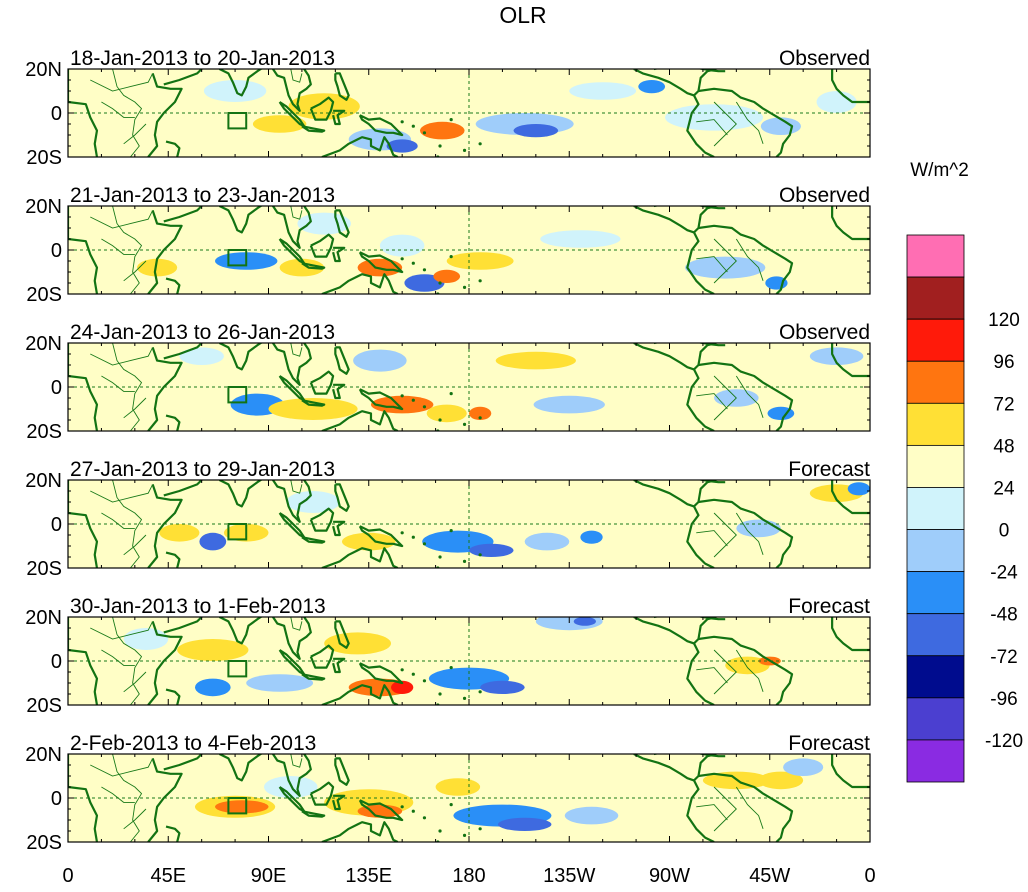  Describe the element at coordinates (269, 876) in the screenshot. I see `lon-label: 90E` at that location.